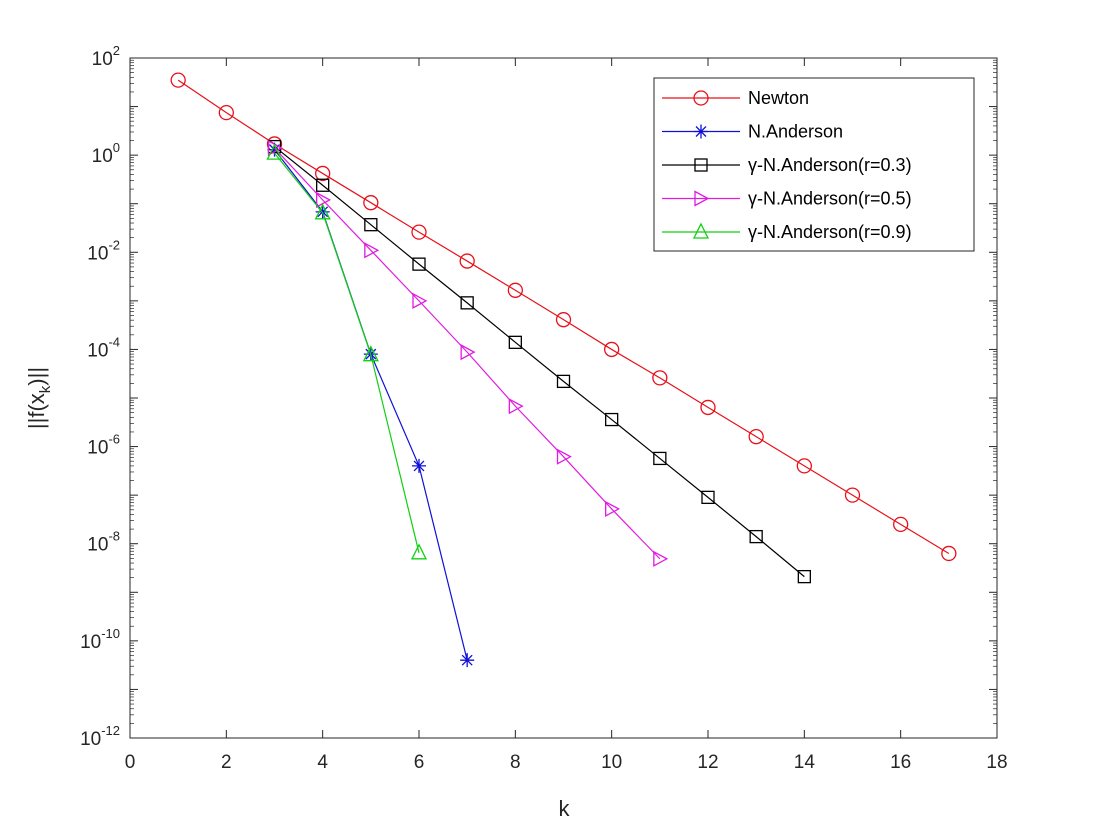 The width and height of the screenshot is (1094, 827). What do you see at coordinates (36, 376) in the screenshot?
I see `y-axis-title-tail: )||` at bounding box center [36, 376].